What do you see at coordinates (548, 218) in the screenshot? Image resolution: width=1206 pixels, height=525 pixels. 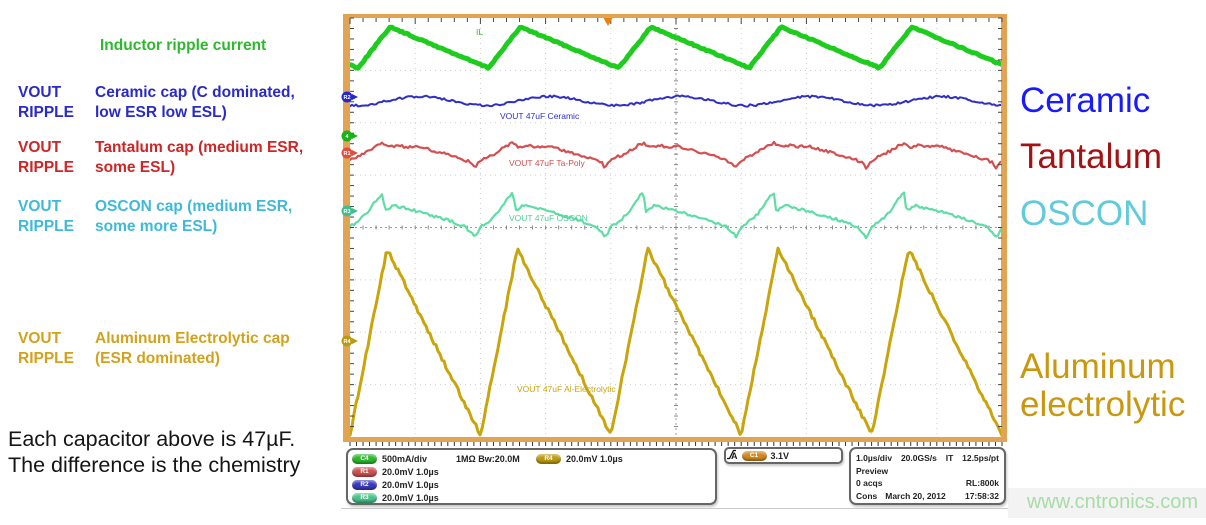 I see `trace-label: VOUT 47uF OSCON` at bounding box center [548, 218].